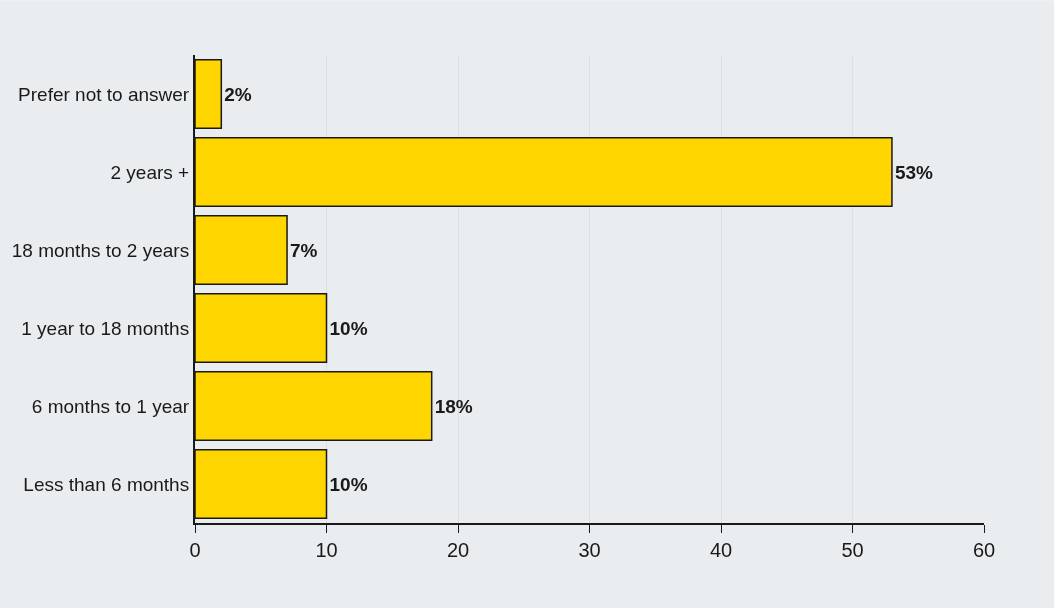 The width and height of the screenshot is (1054, 608). I want to click on x-tick-label: 60, so click(984, 550).